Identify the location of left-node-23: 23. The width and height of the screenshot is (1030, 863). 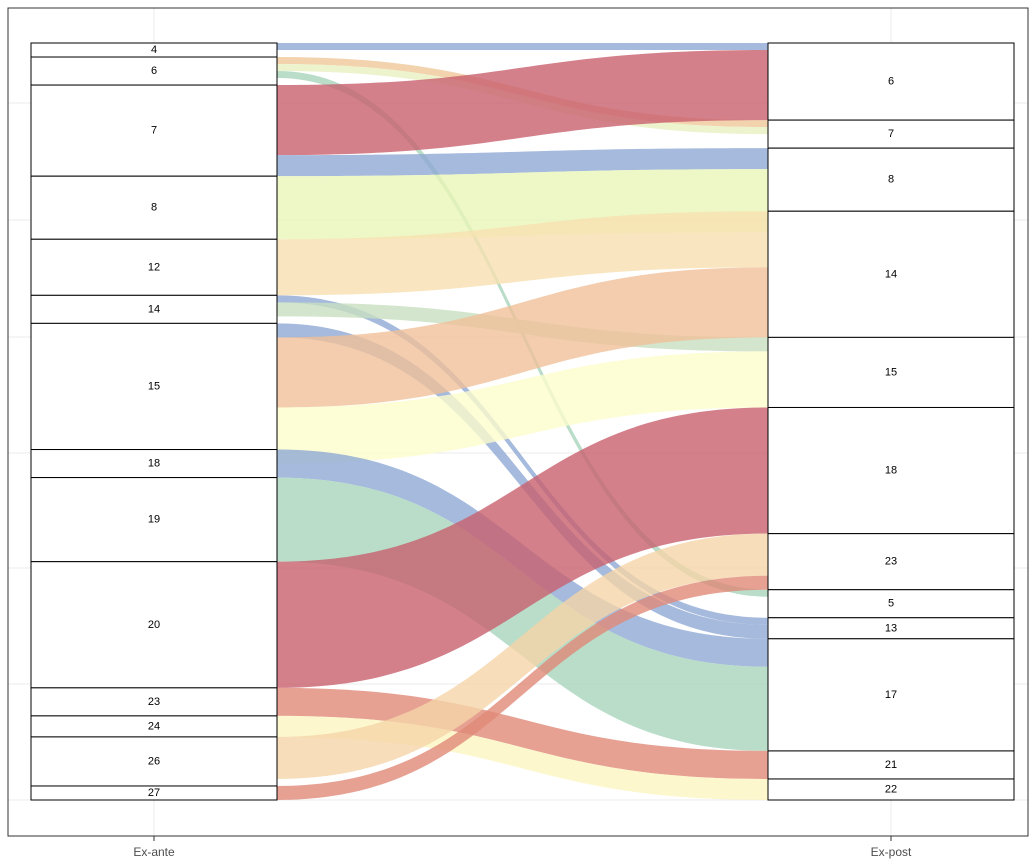
(154, 702).